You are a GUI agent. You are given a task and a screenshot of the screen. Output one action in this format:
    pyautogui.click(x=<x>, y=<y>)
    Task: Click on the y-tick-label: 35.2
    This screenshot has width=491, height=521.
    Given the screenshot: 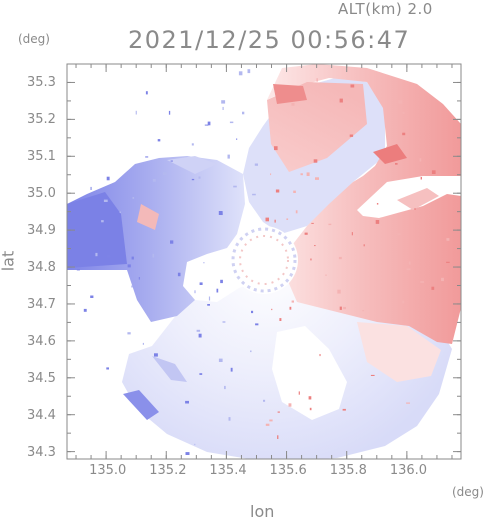 What is the action you would take?
    pyautogui.click(x=41, y=120)
    